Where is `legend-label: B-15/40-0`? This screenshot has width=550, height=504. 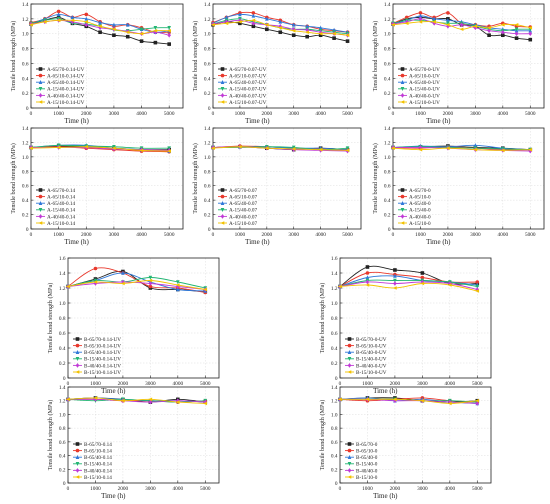 legend-label: B-15/40-0 is located at coordinates (367, 465).